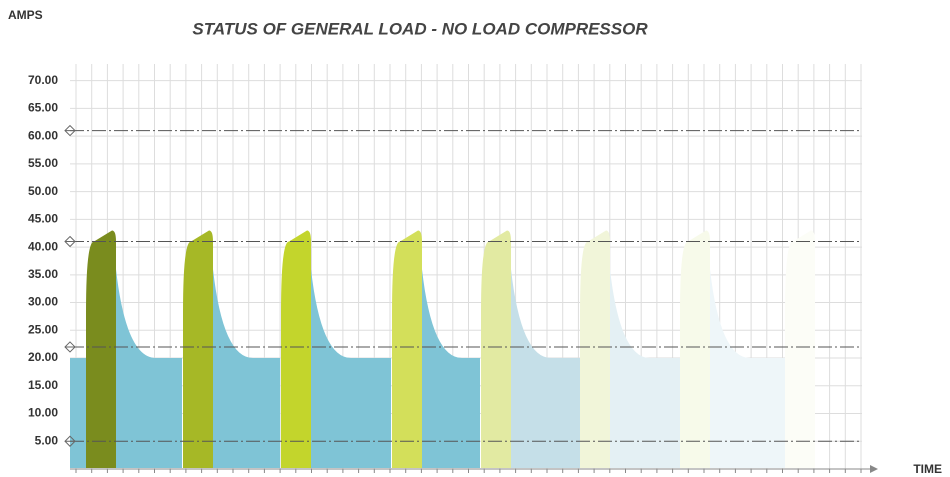  What do you see at coordinates (43, 108) in the screenshot?
I see `y-tick-label: 65.00` at bounding box center [43, 108].